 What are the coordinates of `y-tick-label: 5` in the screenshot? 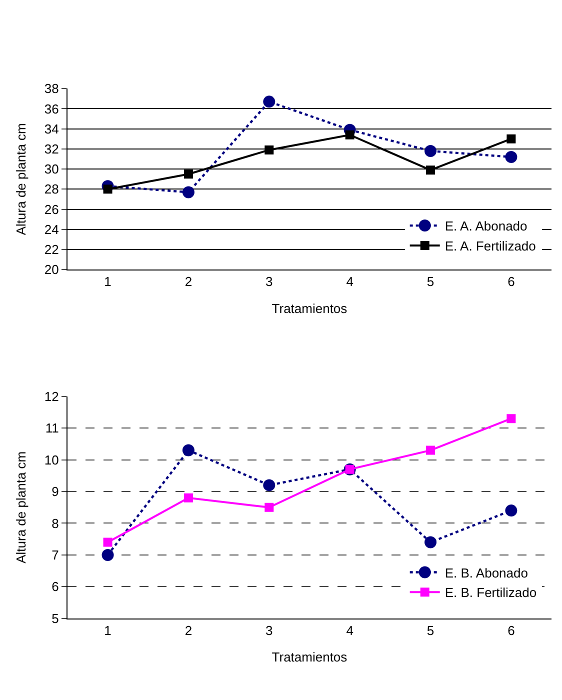 It's located at (55, 618).